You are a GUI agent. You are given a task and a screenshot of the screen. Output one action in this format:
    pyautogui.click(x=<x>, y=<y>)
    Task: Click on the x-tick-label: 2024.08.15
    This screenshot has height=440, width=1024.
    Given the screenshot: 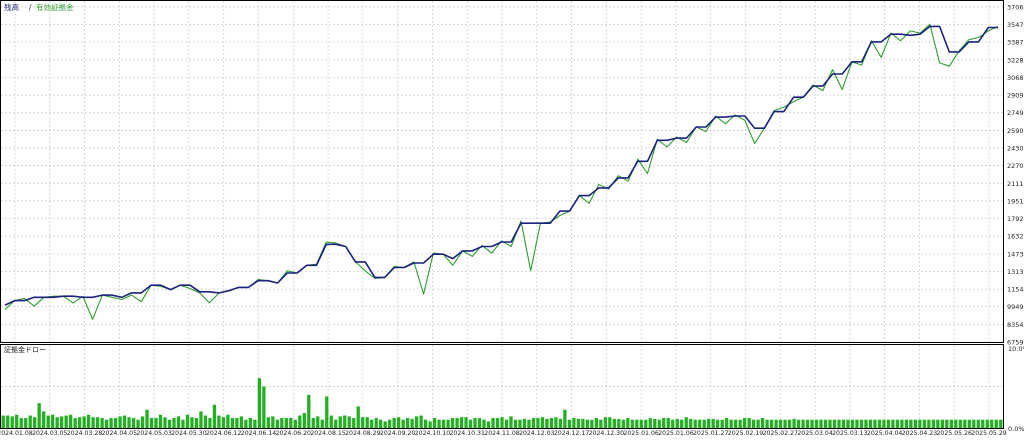 What is the action you would take?
    pyautogui.click(x=327, y=433)
    